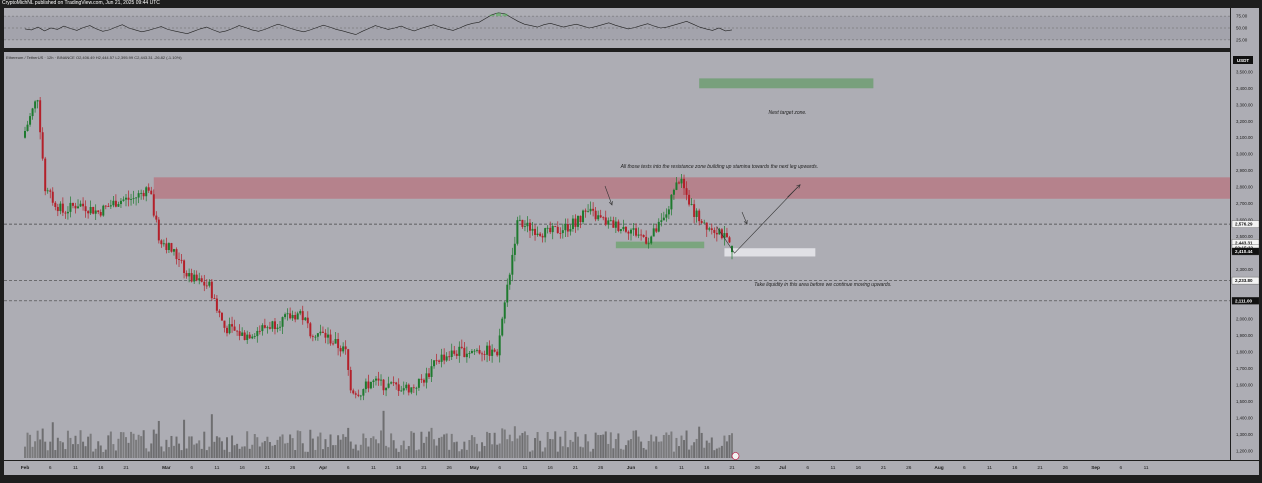 This screenshot has height=483, width=1262. What do you see at coordinates (1244, 224) in the screenshot?
I see `price-marker-label: 2,576.29` at bounding box center [1244, 224].